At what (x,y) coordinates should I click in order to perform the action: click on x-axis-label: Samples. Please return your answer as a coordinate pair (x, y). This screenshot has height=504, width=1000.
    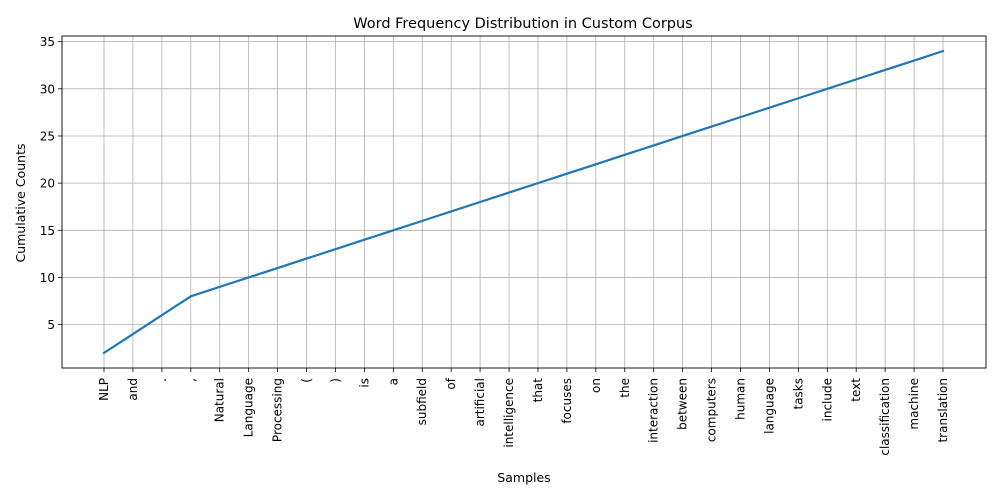
    Looking at the image, I should click on (523, 477).